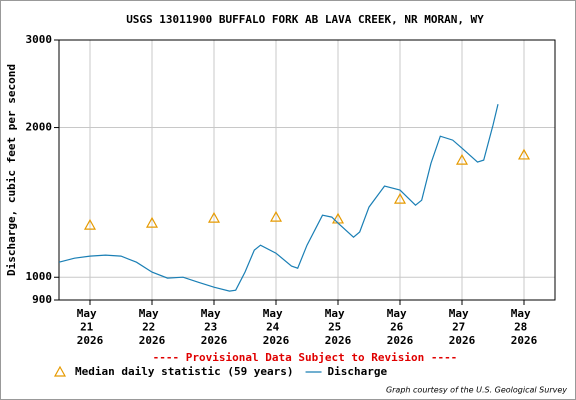  What do you see at coordinates (214, 327) in the screenshot?
I see `x-tick-label: May 23 2026` at bounding box center [214, 327].